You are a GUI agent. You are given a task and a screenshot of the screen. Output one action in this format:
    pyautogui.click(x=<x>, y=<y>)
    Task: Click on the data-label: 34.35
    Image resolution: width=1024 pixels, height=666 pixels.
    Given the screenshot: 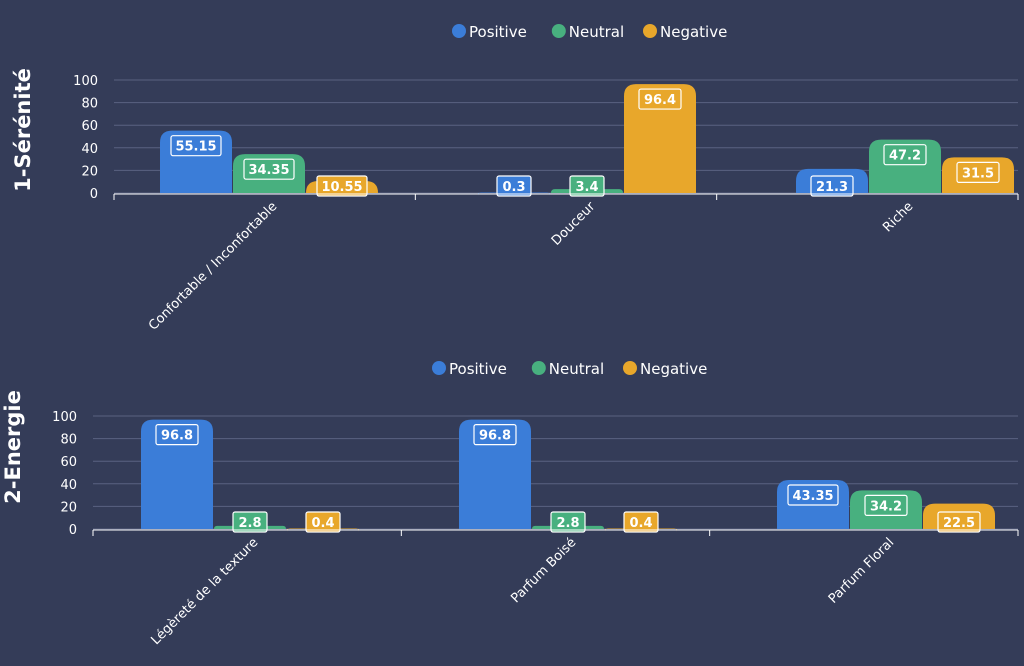 What is the action you would take?
    pyautogui.click(x=268, y=170)
    